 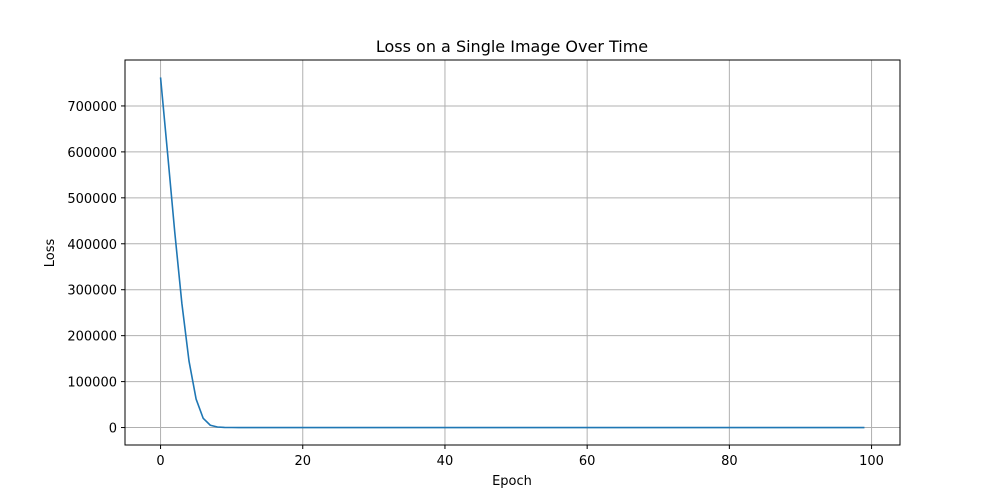 What do you see at coordinates (302, 461) in the screenshot?
I see `x-tick-label: 20` at bounding box center [302, 461].